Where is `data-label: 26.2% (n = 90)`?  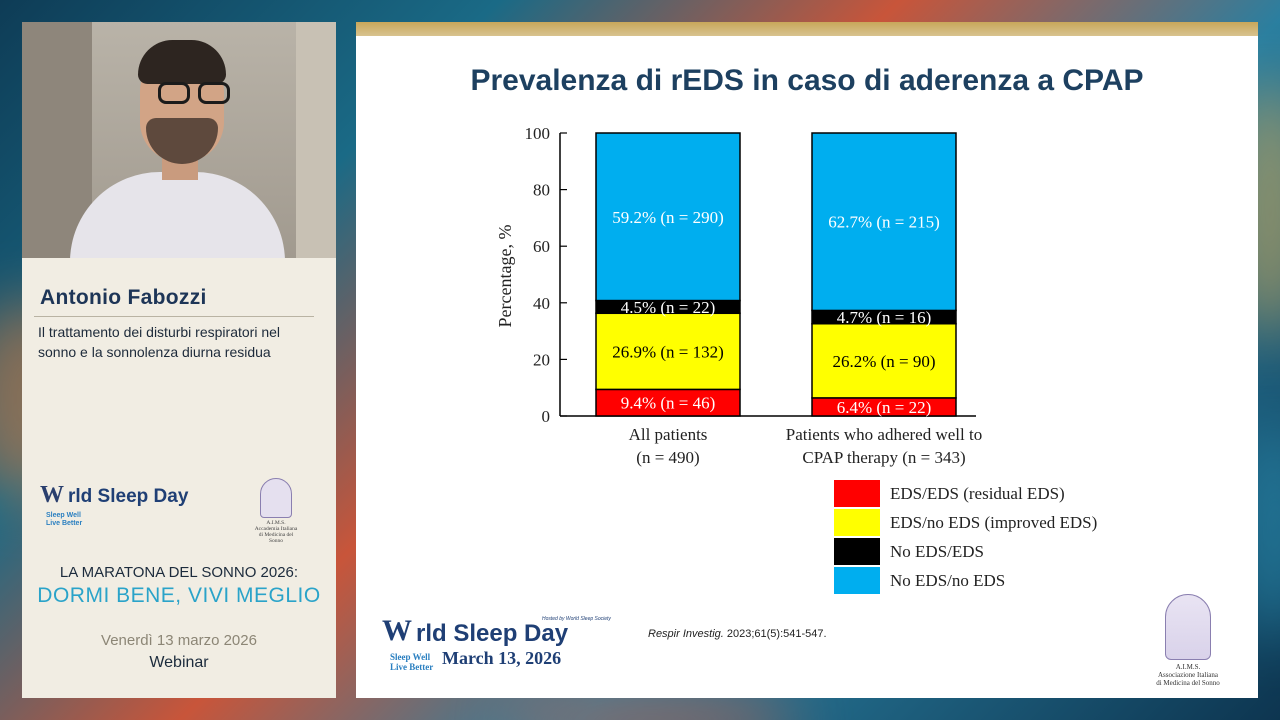
data-label: 26.2% (n = 90) is located at coordinates (883, 361).